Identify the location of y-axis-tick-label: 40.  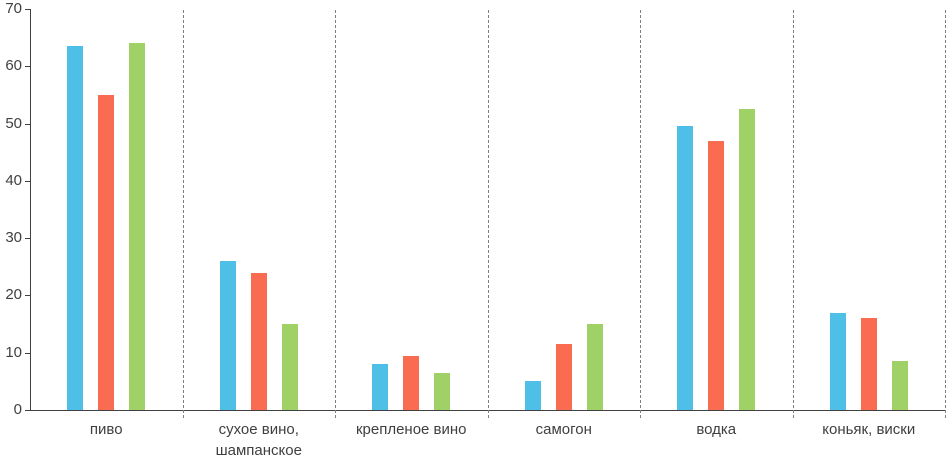
(13, 180).